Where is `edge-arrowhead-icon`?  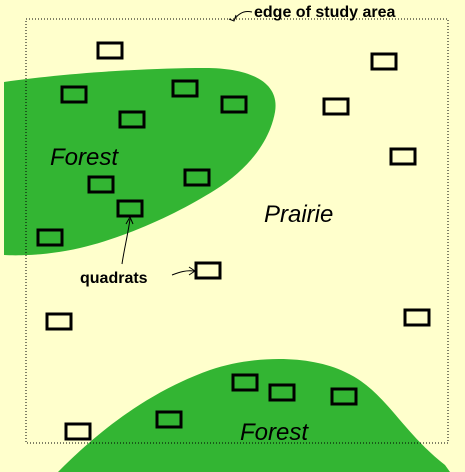 edge-arrowhead-icon is located at coordinates (232, 18).